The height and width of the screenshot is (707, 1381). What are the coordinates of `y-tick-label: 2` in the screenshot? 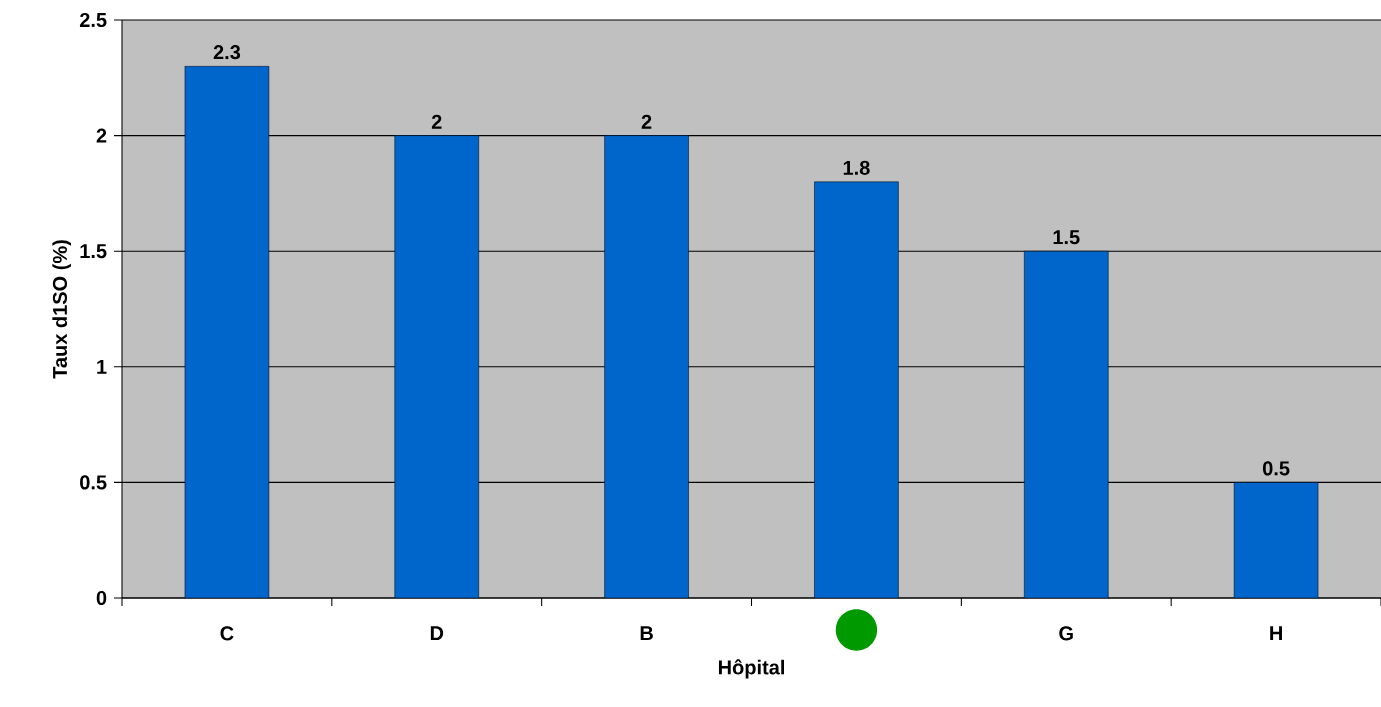 It's located at (101, 135).